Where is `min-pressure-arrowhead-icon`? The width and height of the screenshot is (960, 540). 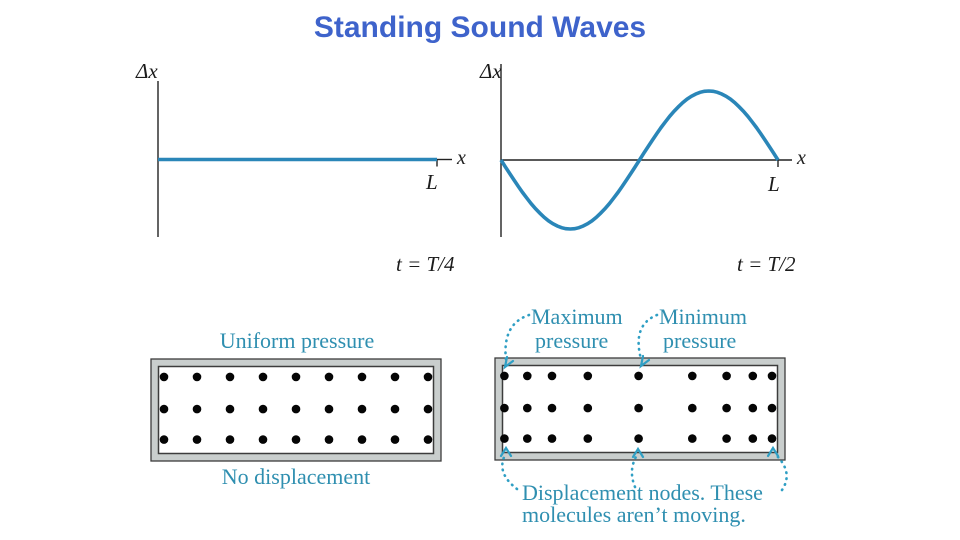 min-pressure-arrowhead-icon is located at coordinates (645, 361).